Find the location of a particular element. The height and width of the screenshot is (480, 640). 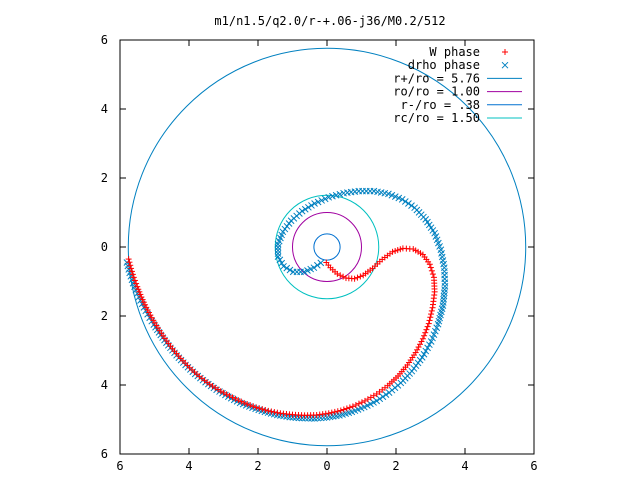

legend-label: drho phase is located at coordinates (444, 65).